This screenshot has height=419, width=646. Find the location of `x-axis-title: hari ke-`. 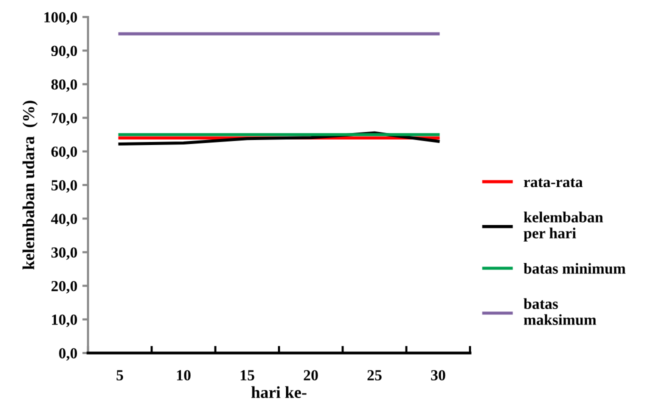

x-axis-title: hari ke- is located at coordinates (278, 392).